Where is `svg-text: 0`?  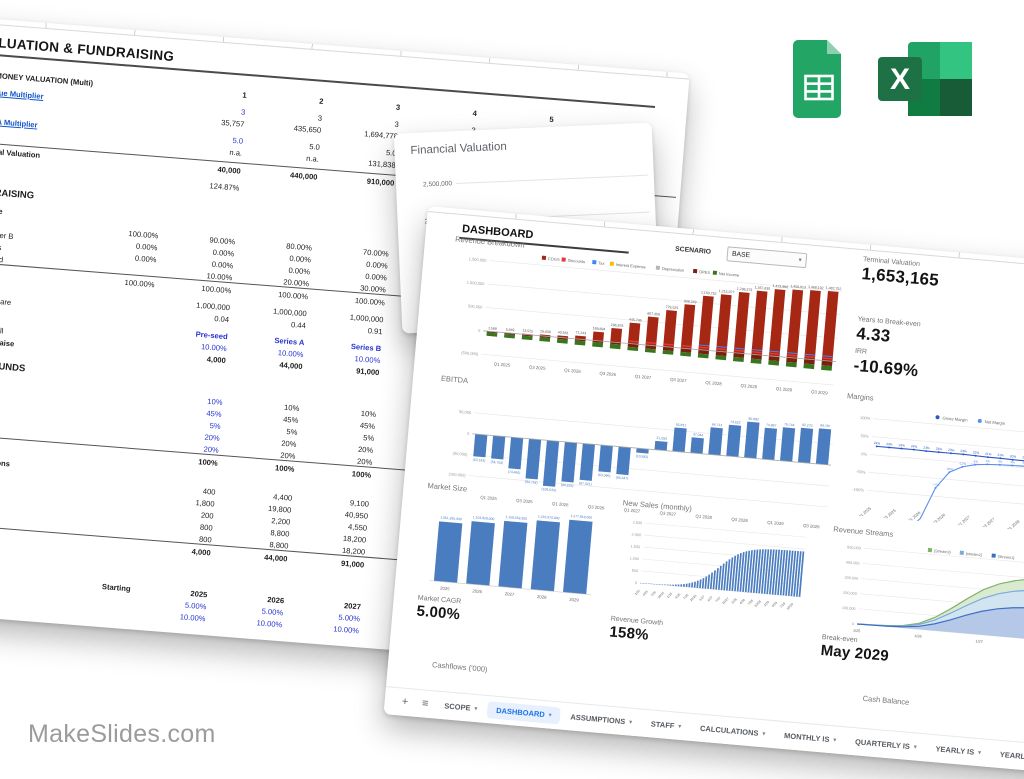 svg-text: 0 is located at coordinates (468, 433).